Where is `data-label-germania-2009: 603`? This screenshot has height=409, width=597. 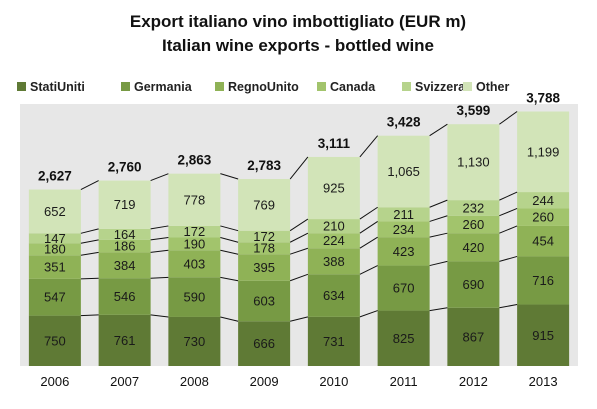 data-label-germania-2009: 603 is located at coordinates (264, 301).